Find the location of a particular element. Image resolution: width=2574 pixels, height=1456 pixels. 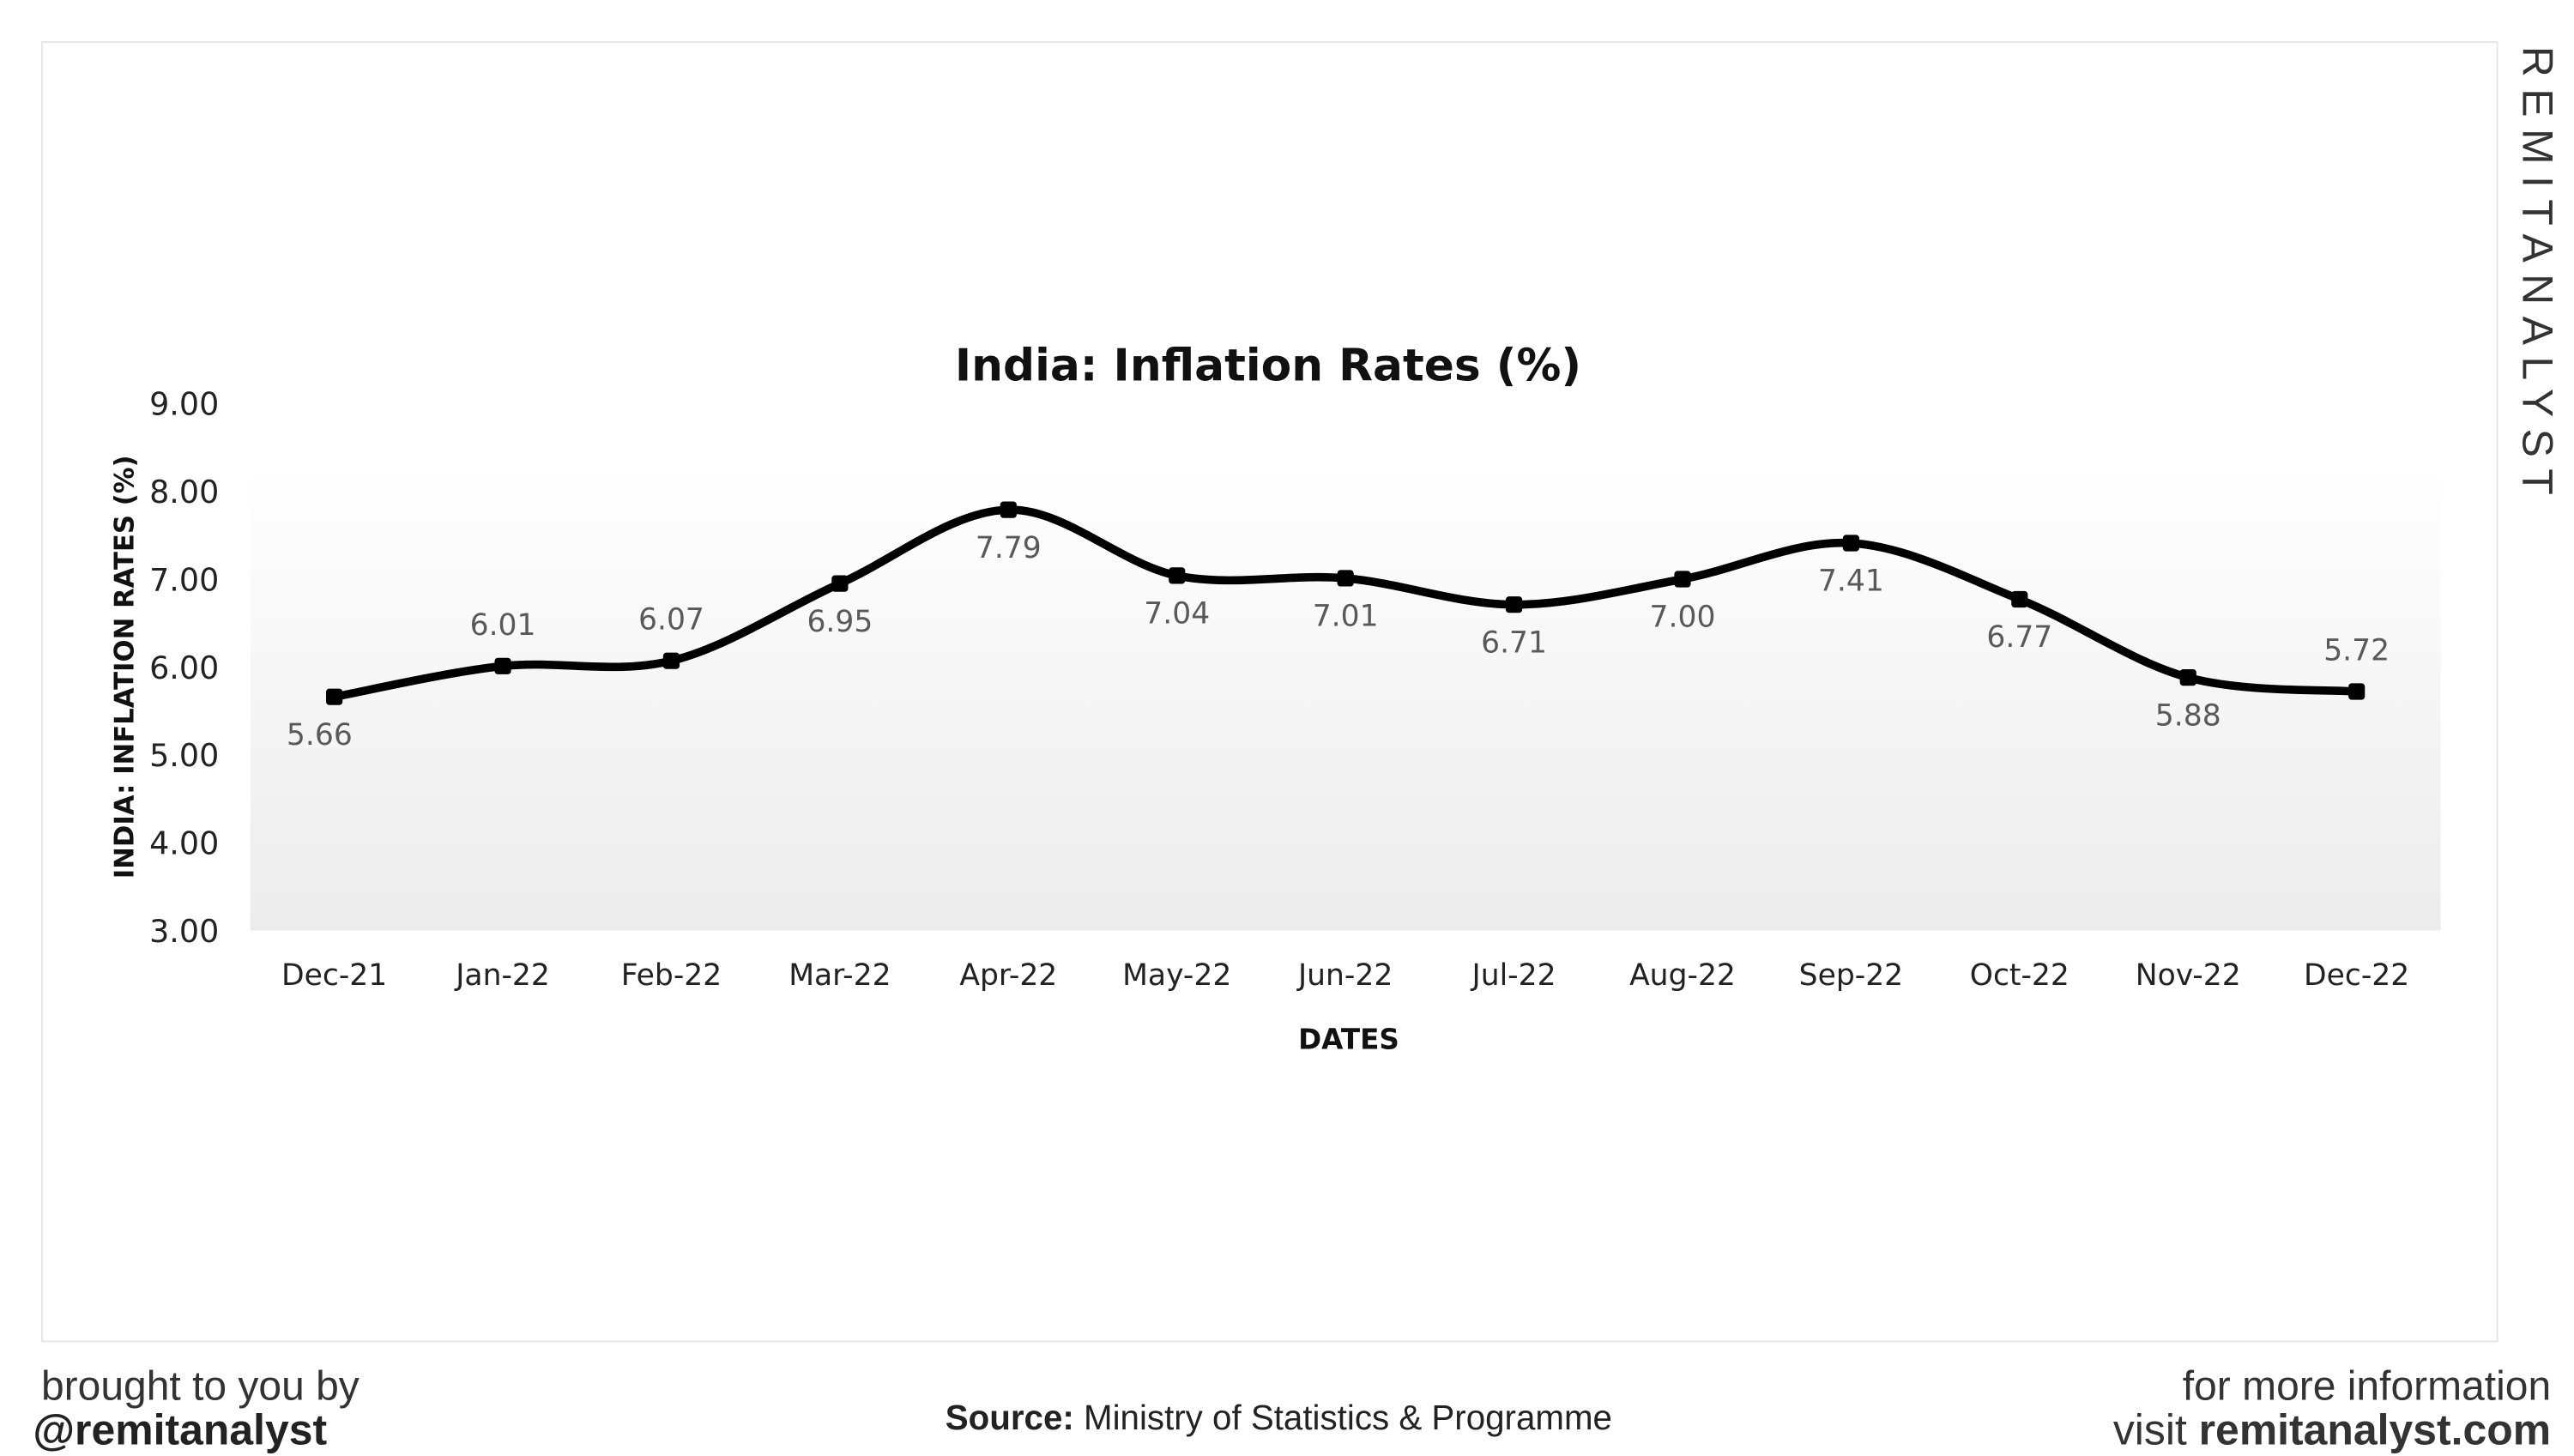

credit-text: brought to you by is located at coordinates (200, 1387).